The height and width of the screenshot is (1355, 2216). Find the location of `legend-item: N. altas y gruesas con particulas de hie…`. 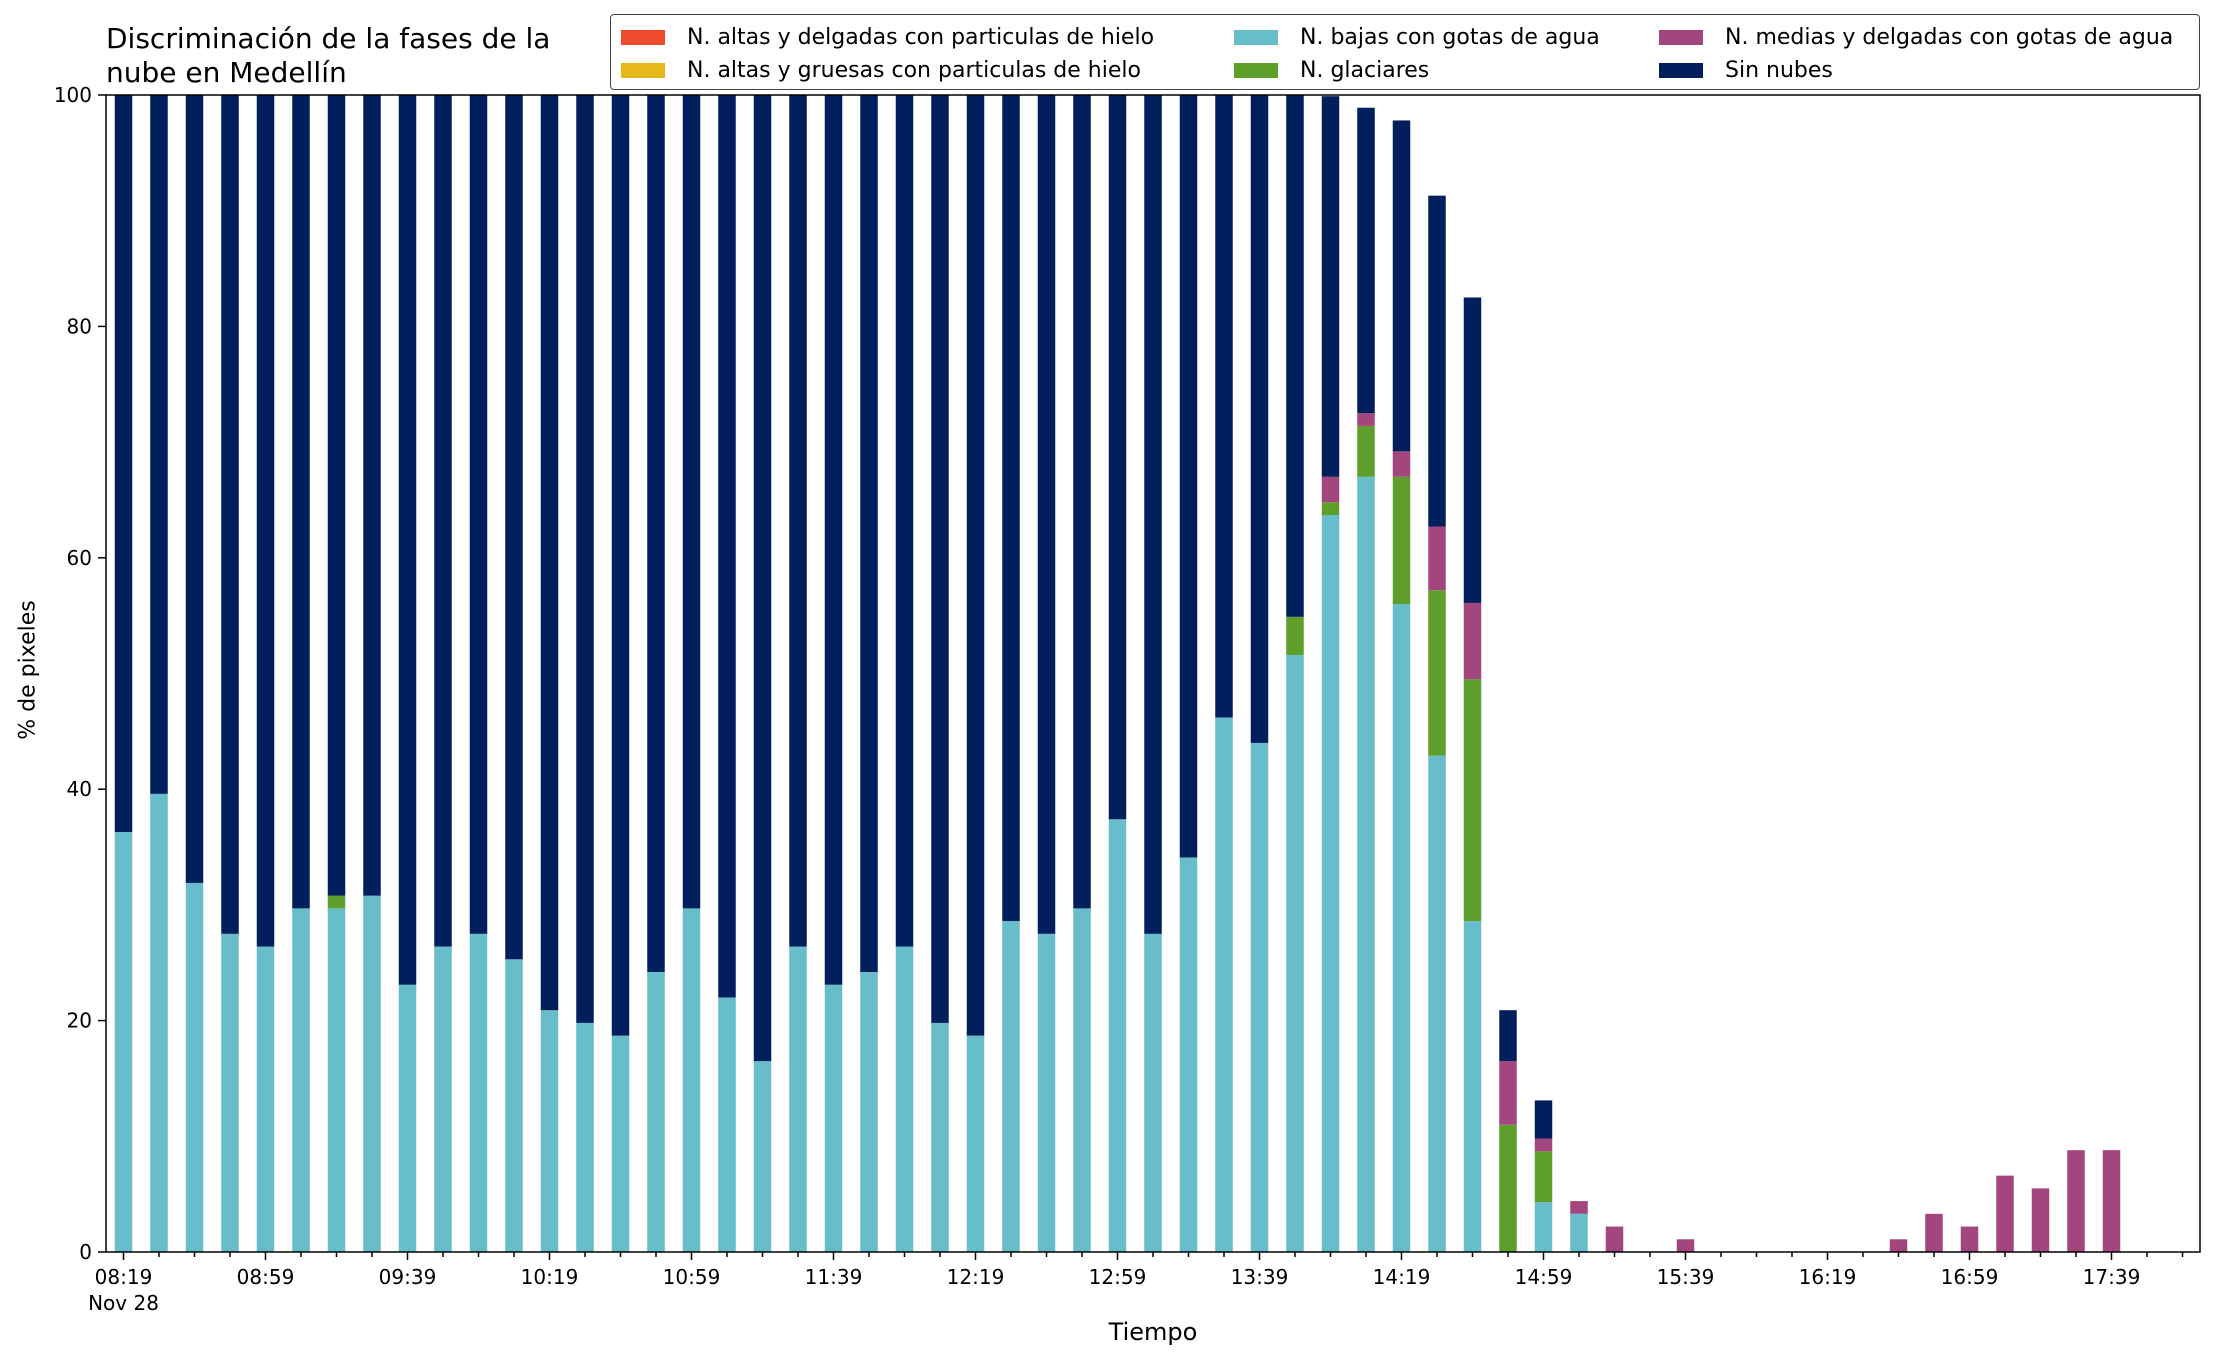

legend-item: N. altas y gruesas con particulas de hie… is located at coordinates (881, 70).